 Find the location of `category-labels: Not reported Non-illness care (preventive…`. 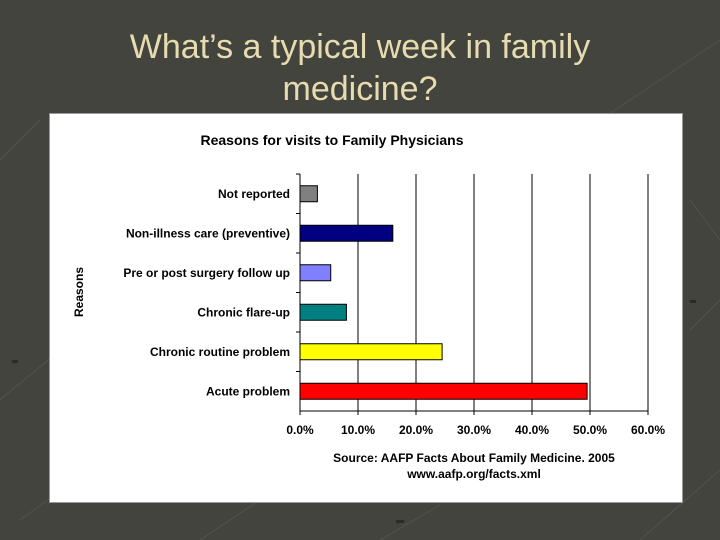

category-labels: Not reported Non-illness care (preventive… is located at coordinates (206, 293).